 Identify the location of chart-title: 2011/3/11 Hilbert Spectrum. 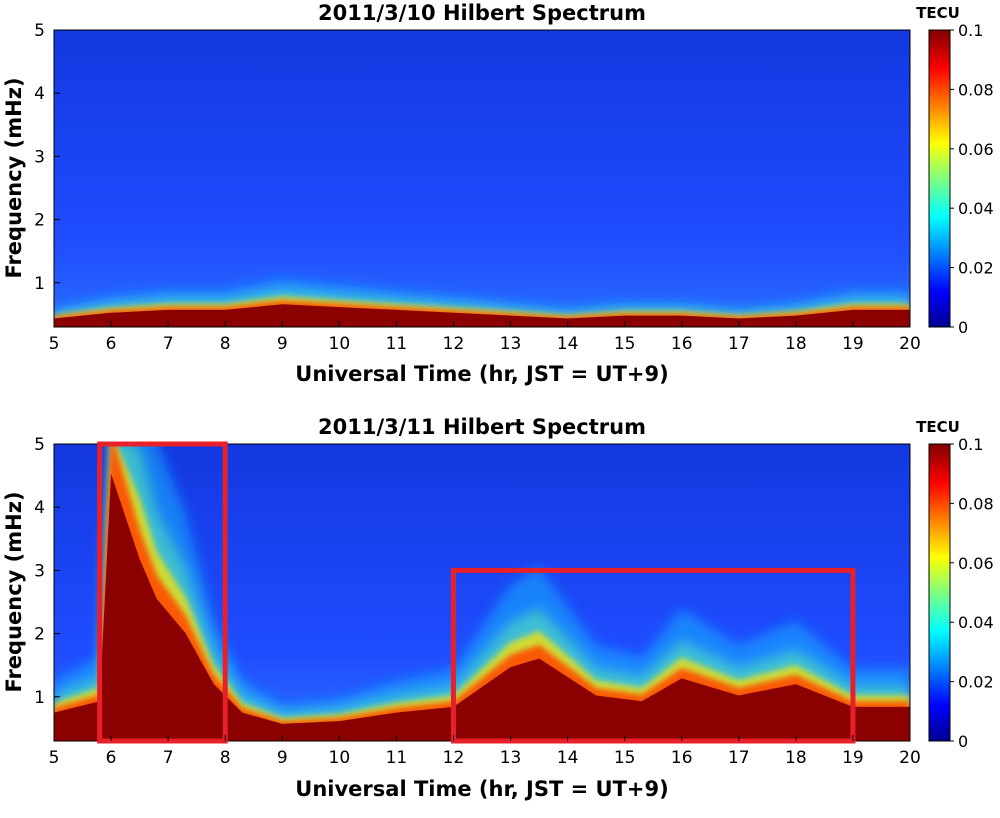
(482, 427).